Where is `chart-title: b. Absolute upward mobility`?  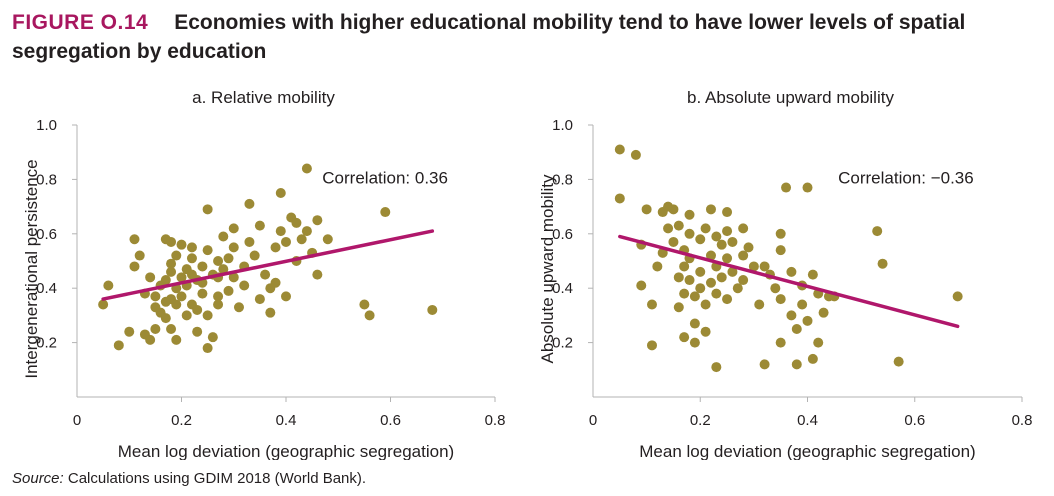
chart-title: b. Absolute upward mobility is located at coordinates (790, 97).